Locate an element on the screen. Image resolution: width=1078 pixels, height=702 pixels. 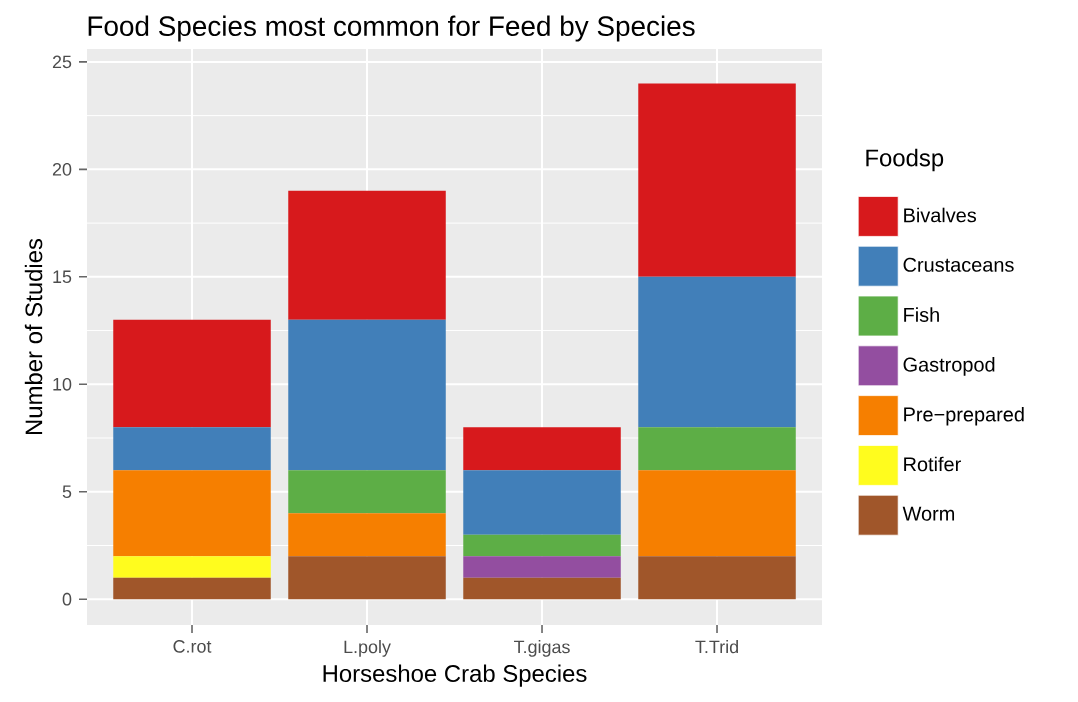
x-tick-label: L.poly is located at coordinates (367, 648).